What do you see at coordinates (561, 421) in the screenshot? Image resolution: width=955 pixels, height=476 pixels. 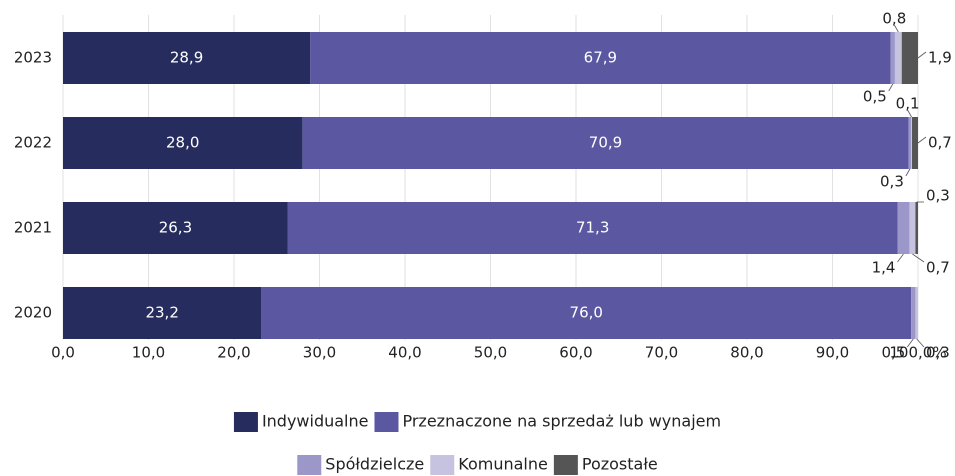 I see `legend-label: Przeznaczone na sprzedaż lub wynajem` at bounding box center [561, 421].